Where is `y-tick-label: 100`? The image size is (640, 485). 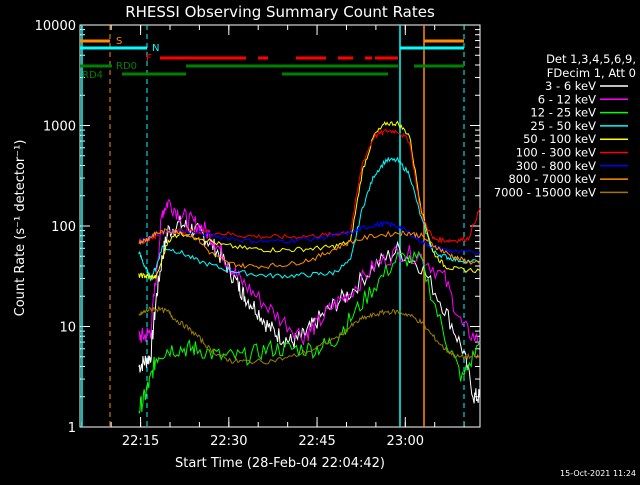 y-tick-label: 100 is located at coordinates (63, 227).